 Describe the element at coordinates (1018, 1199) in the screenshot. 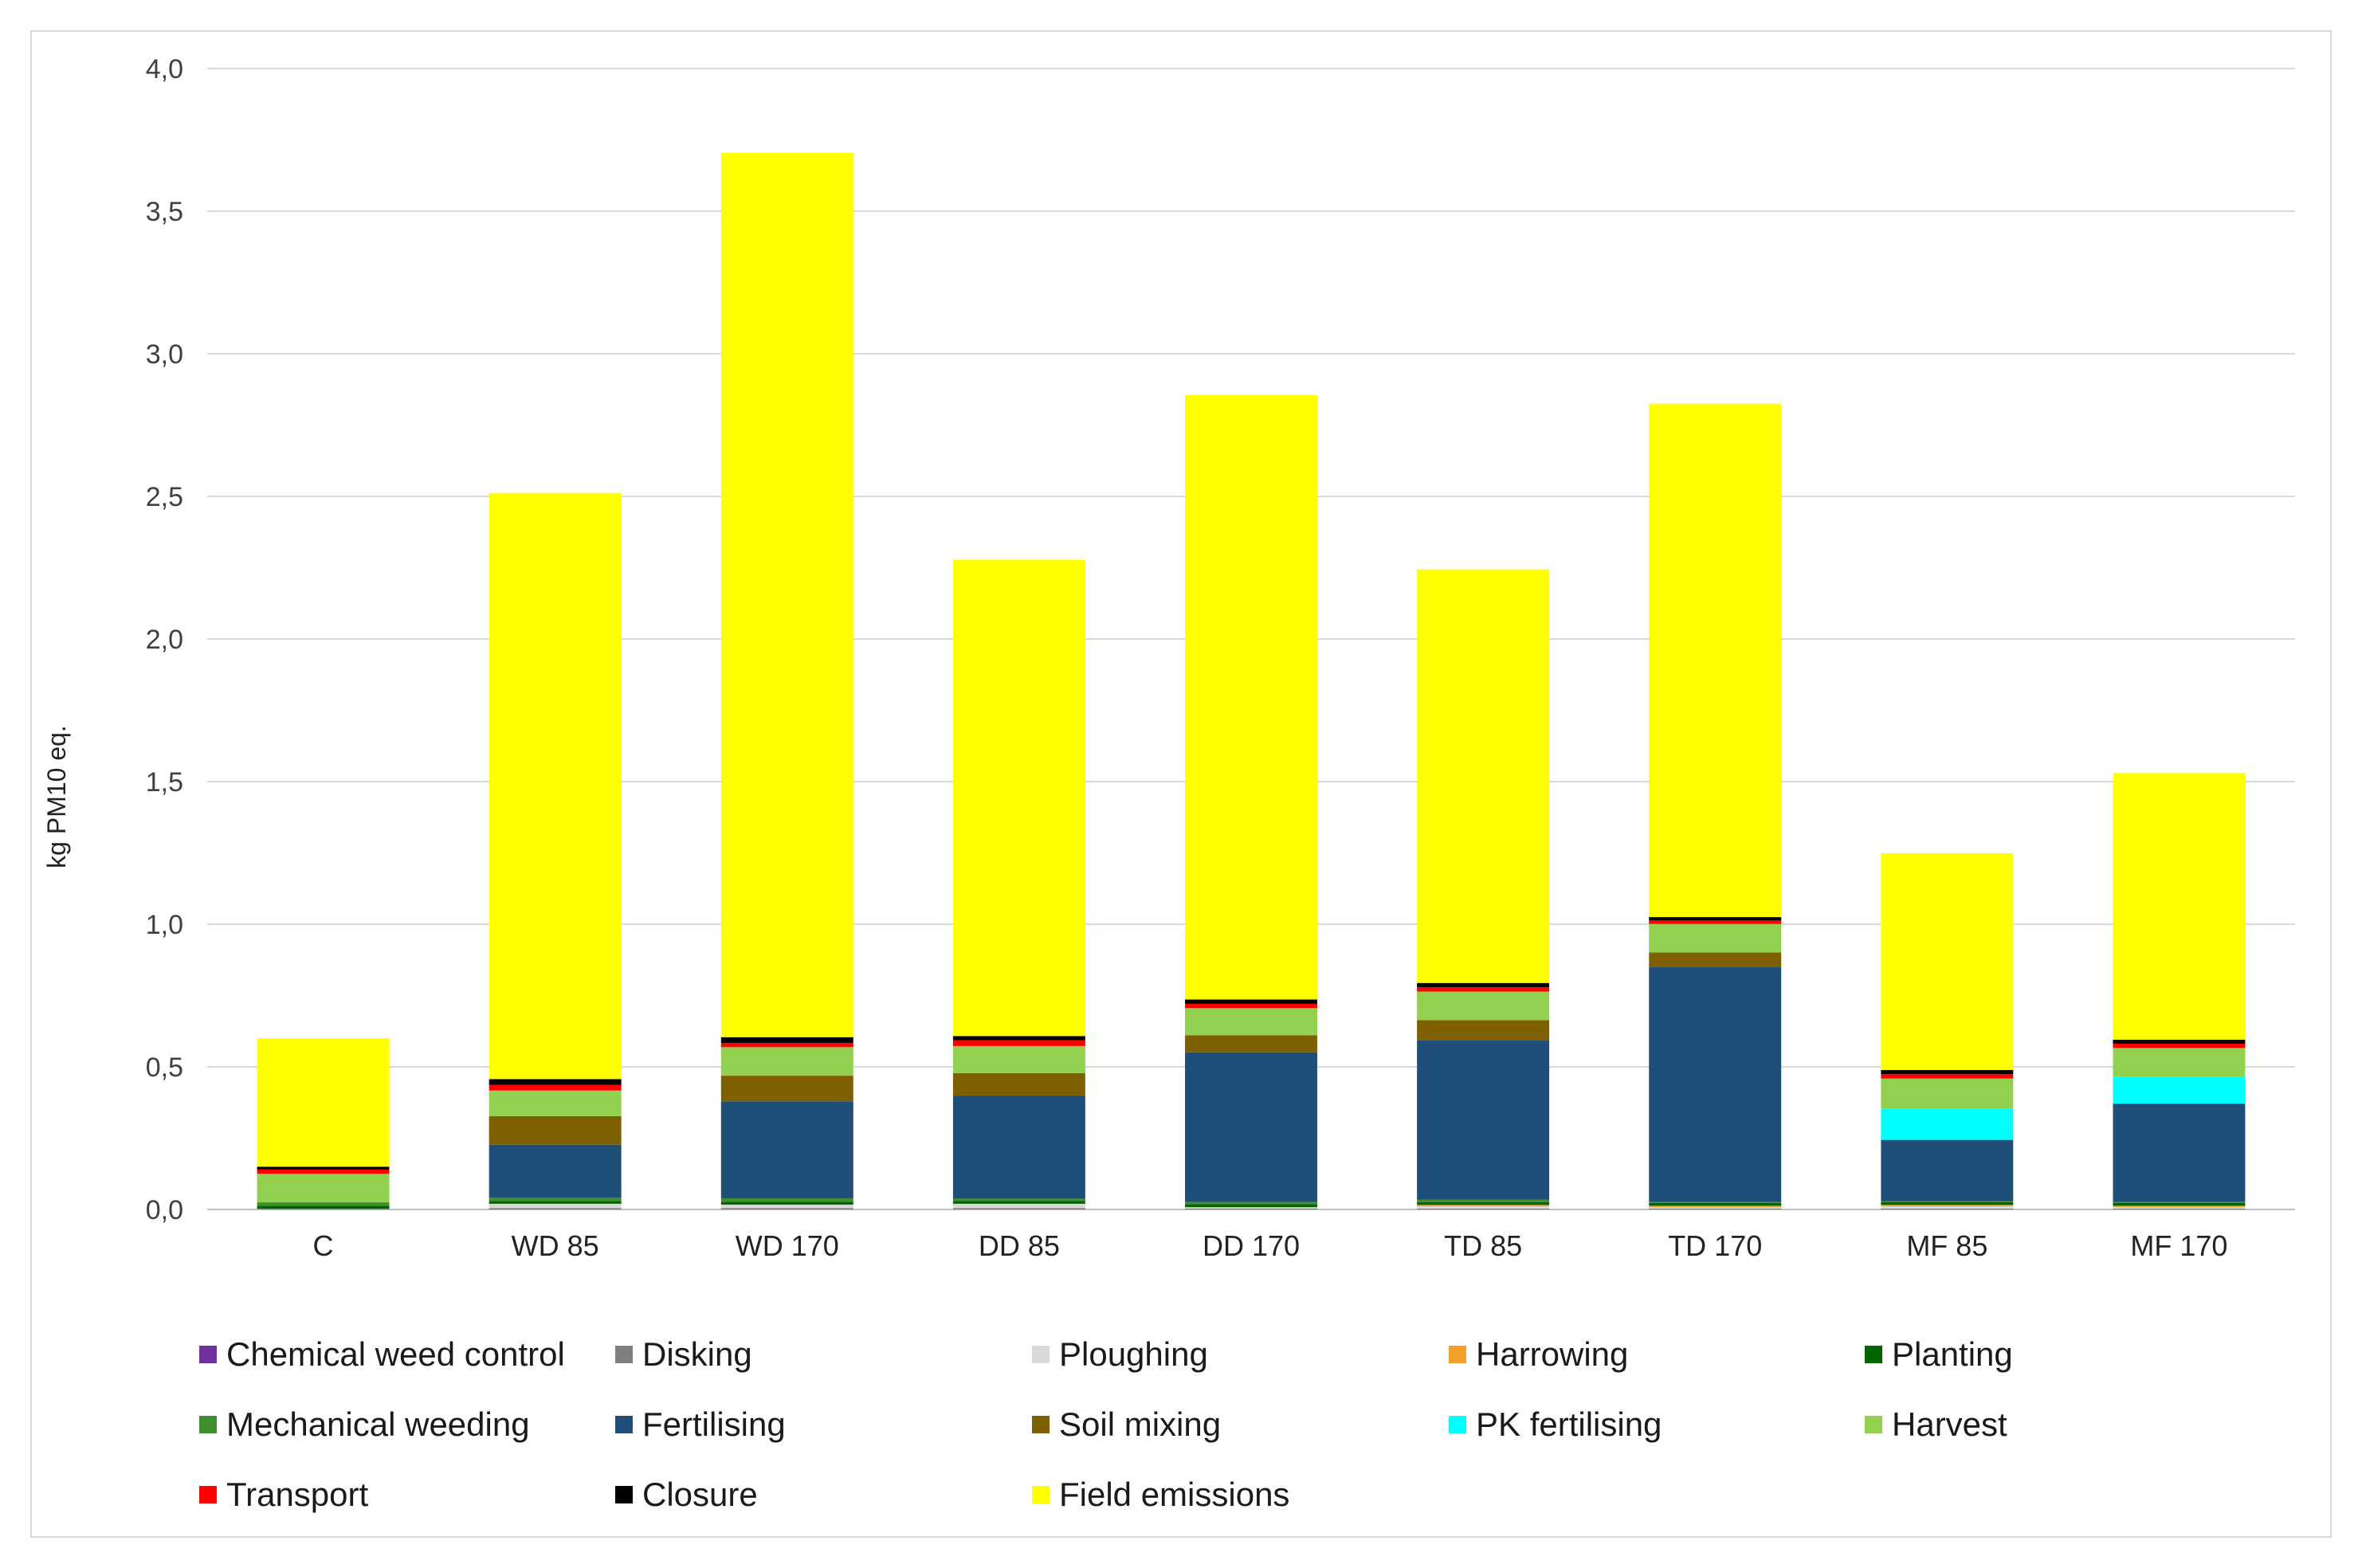

I see `bar-segment-dd-85-mechanical-weeding` at that location.